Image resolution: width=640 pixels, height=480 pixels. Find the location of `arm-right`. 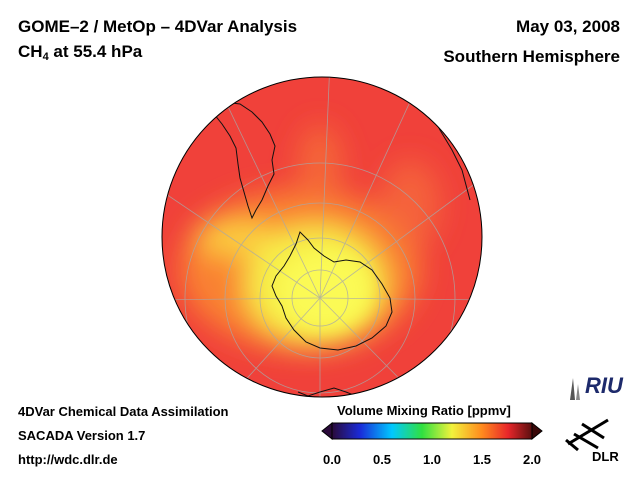

arm-right is located at coordinates (410, 205).